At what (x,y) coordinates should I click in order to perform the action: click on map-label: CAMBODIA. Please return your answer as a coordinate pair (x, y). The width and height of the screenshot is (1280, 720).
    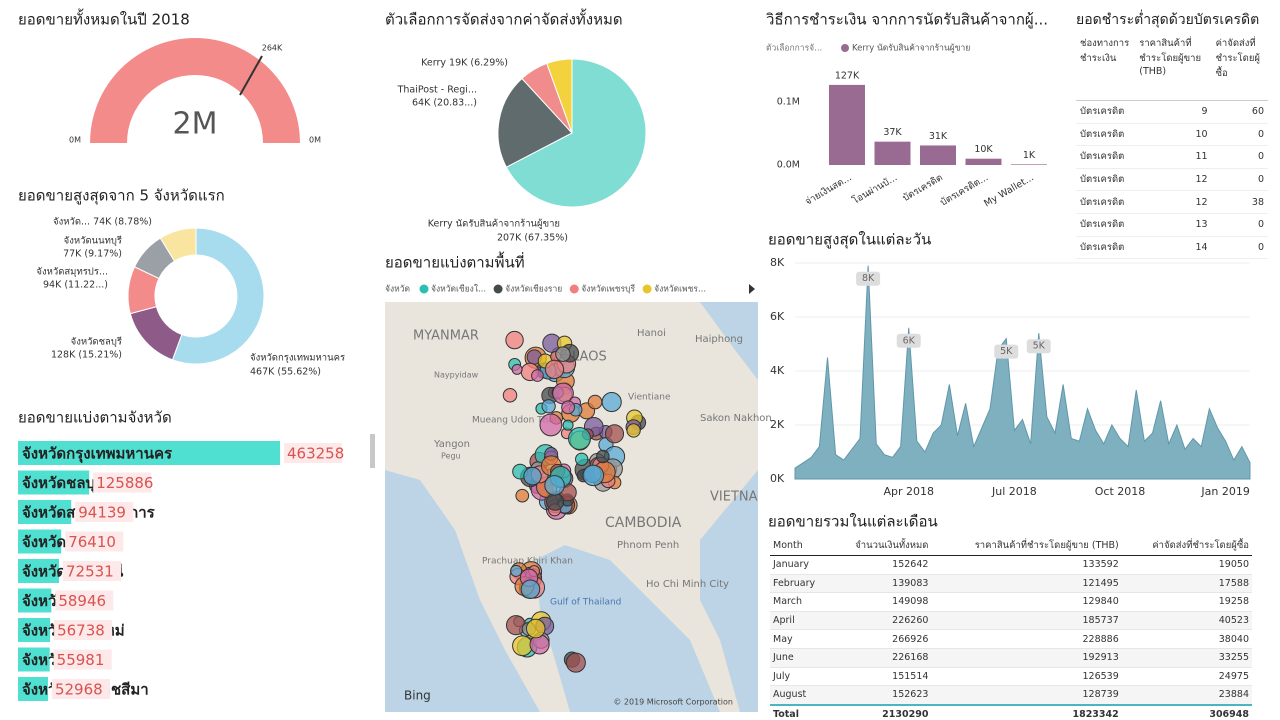
    Looking at the image, I should click on (643, 523).